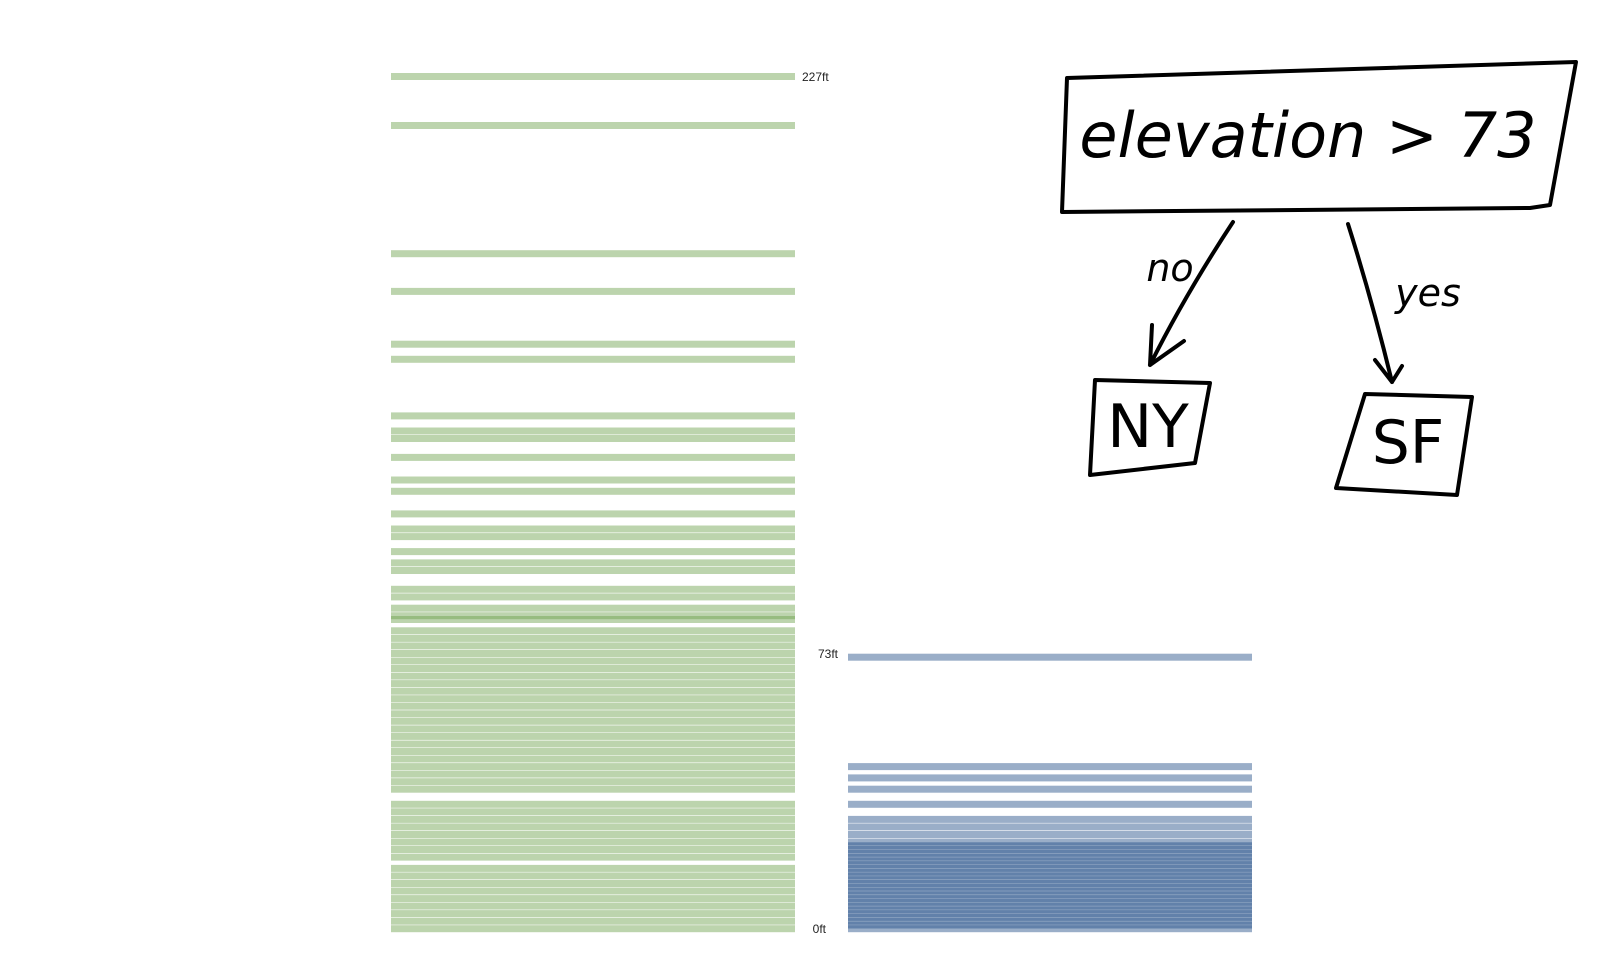  I want to click on leaf-yes-box, so click(1404, 444).